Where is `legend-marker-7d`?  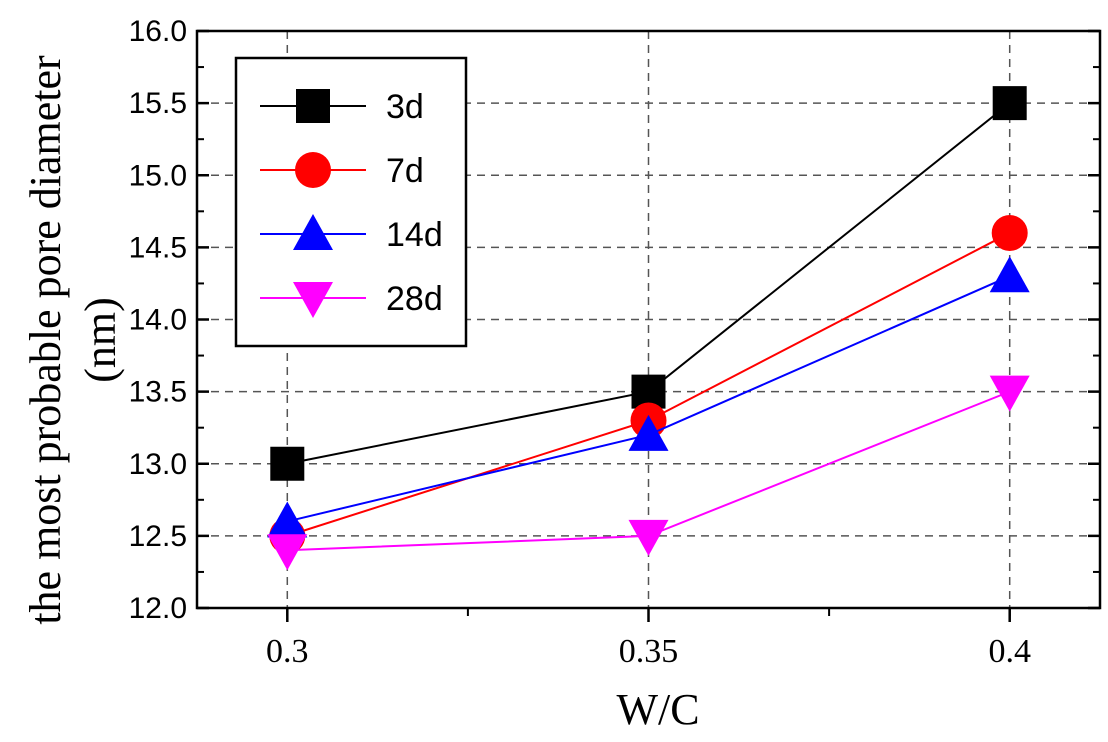
legend-marker-7d is located at coordinates (313, 170).